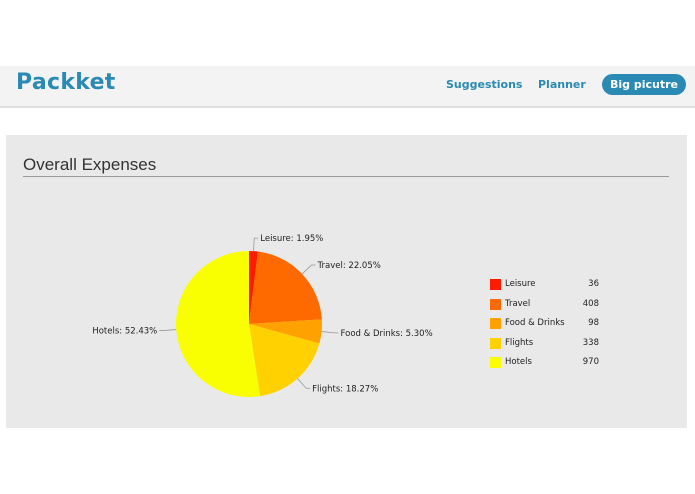  What do you see at coordinates (590, 342) in the screenshot?
I see `legend-value: 338` at bounding box center [590, 342].